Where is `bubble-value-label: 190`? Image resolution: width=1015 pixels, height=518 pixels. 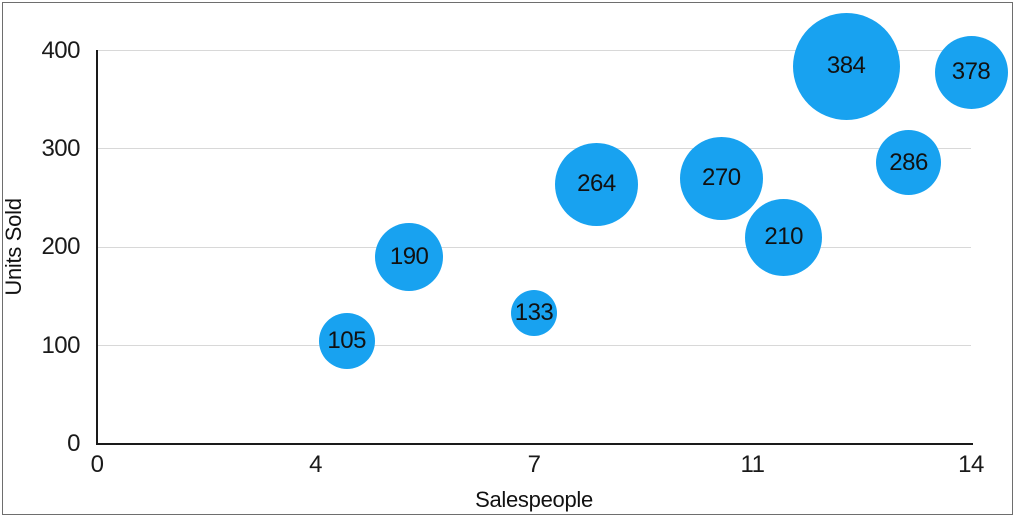 bubble-value-label: 190 is located at coordinates (409, 257).